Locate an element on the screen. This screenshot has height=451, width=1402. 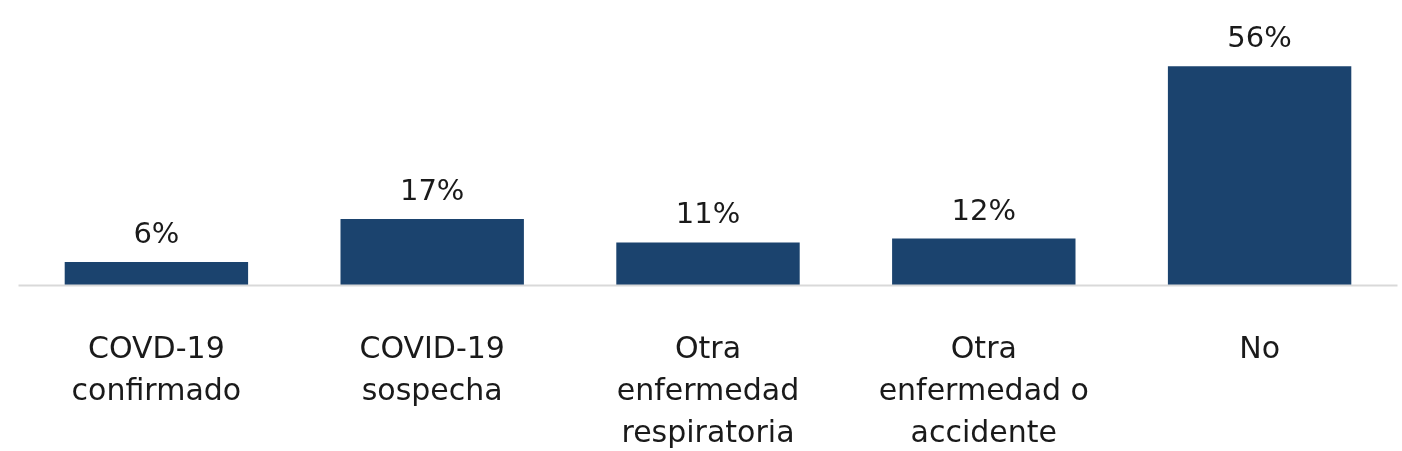
data-label: 17% is located at coordinates (432, 189).